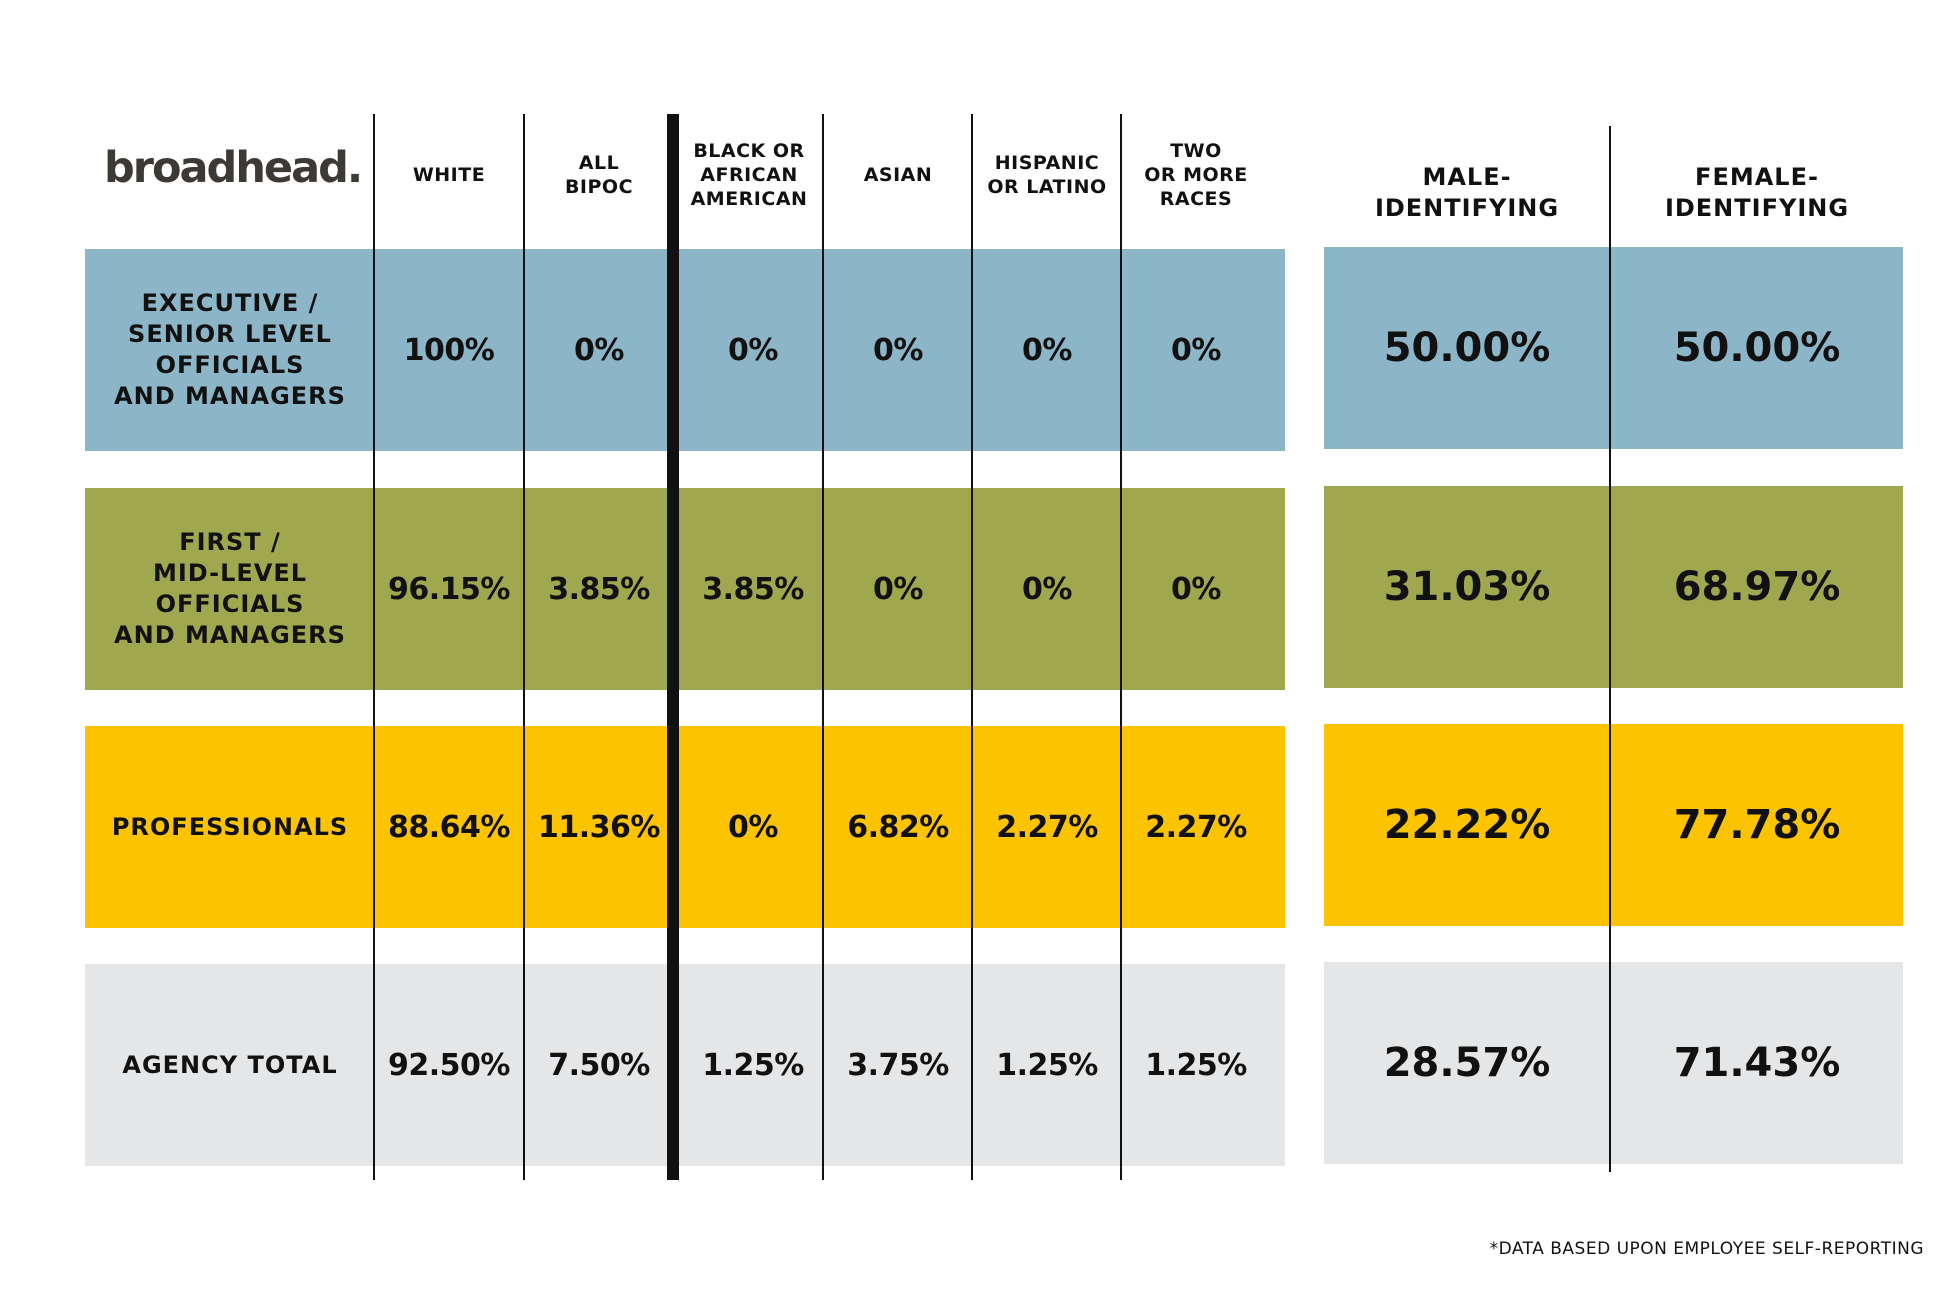 The width and height of the screenshot is (1960, 1307). I want to click on cell-agency-total-black: 1.25%, so click(753, 1065).